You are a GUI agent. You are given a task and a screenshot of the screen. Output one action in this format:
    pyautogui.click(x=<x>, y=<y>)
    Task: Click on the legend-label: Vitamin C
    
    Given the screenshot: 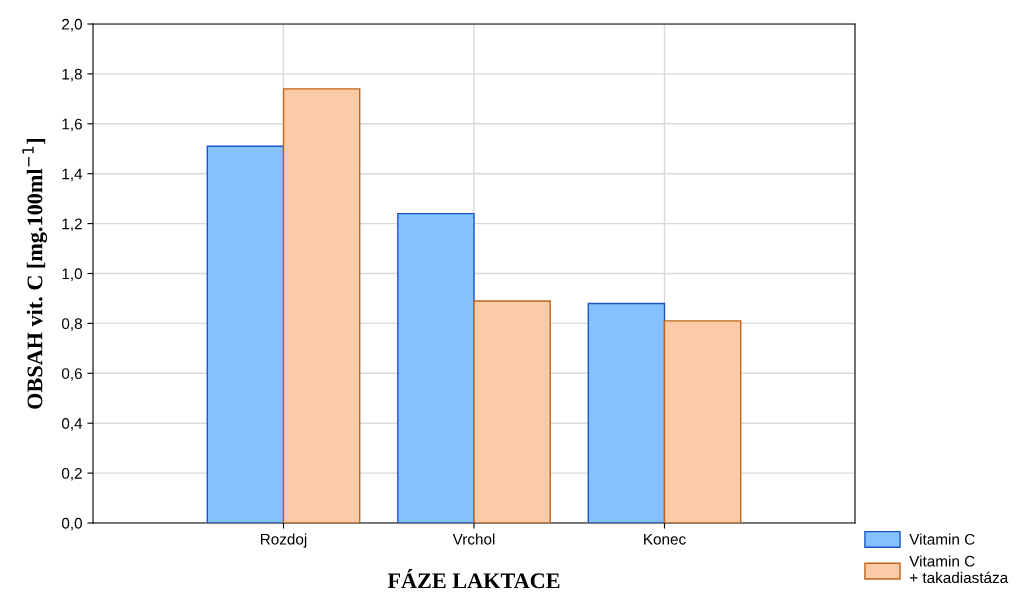 What is the action you would take?
    pyautogui.click(x=942, y=539)
    